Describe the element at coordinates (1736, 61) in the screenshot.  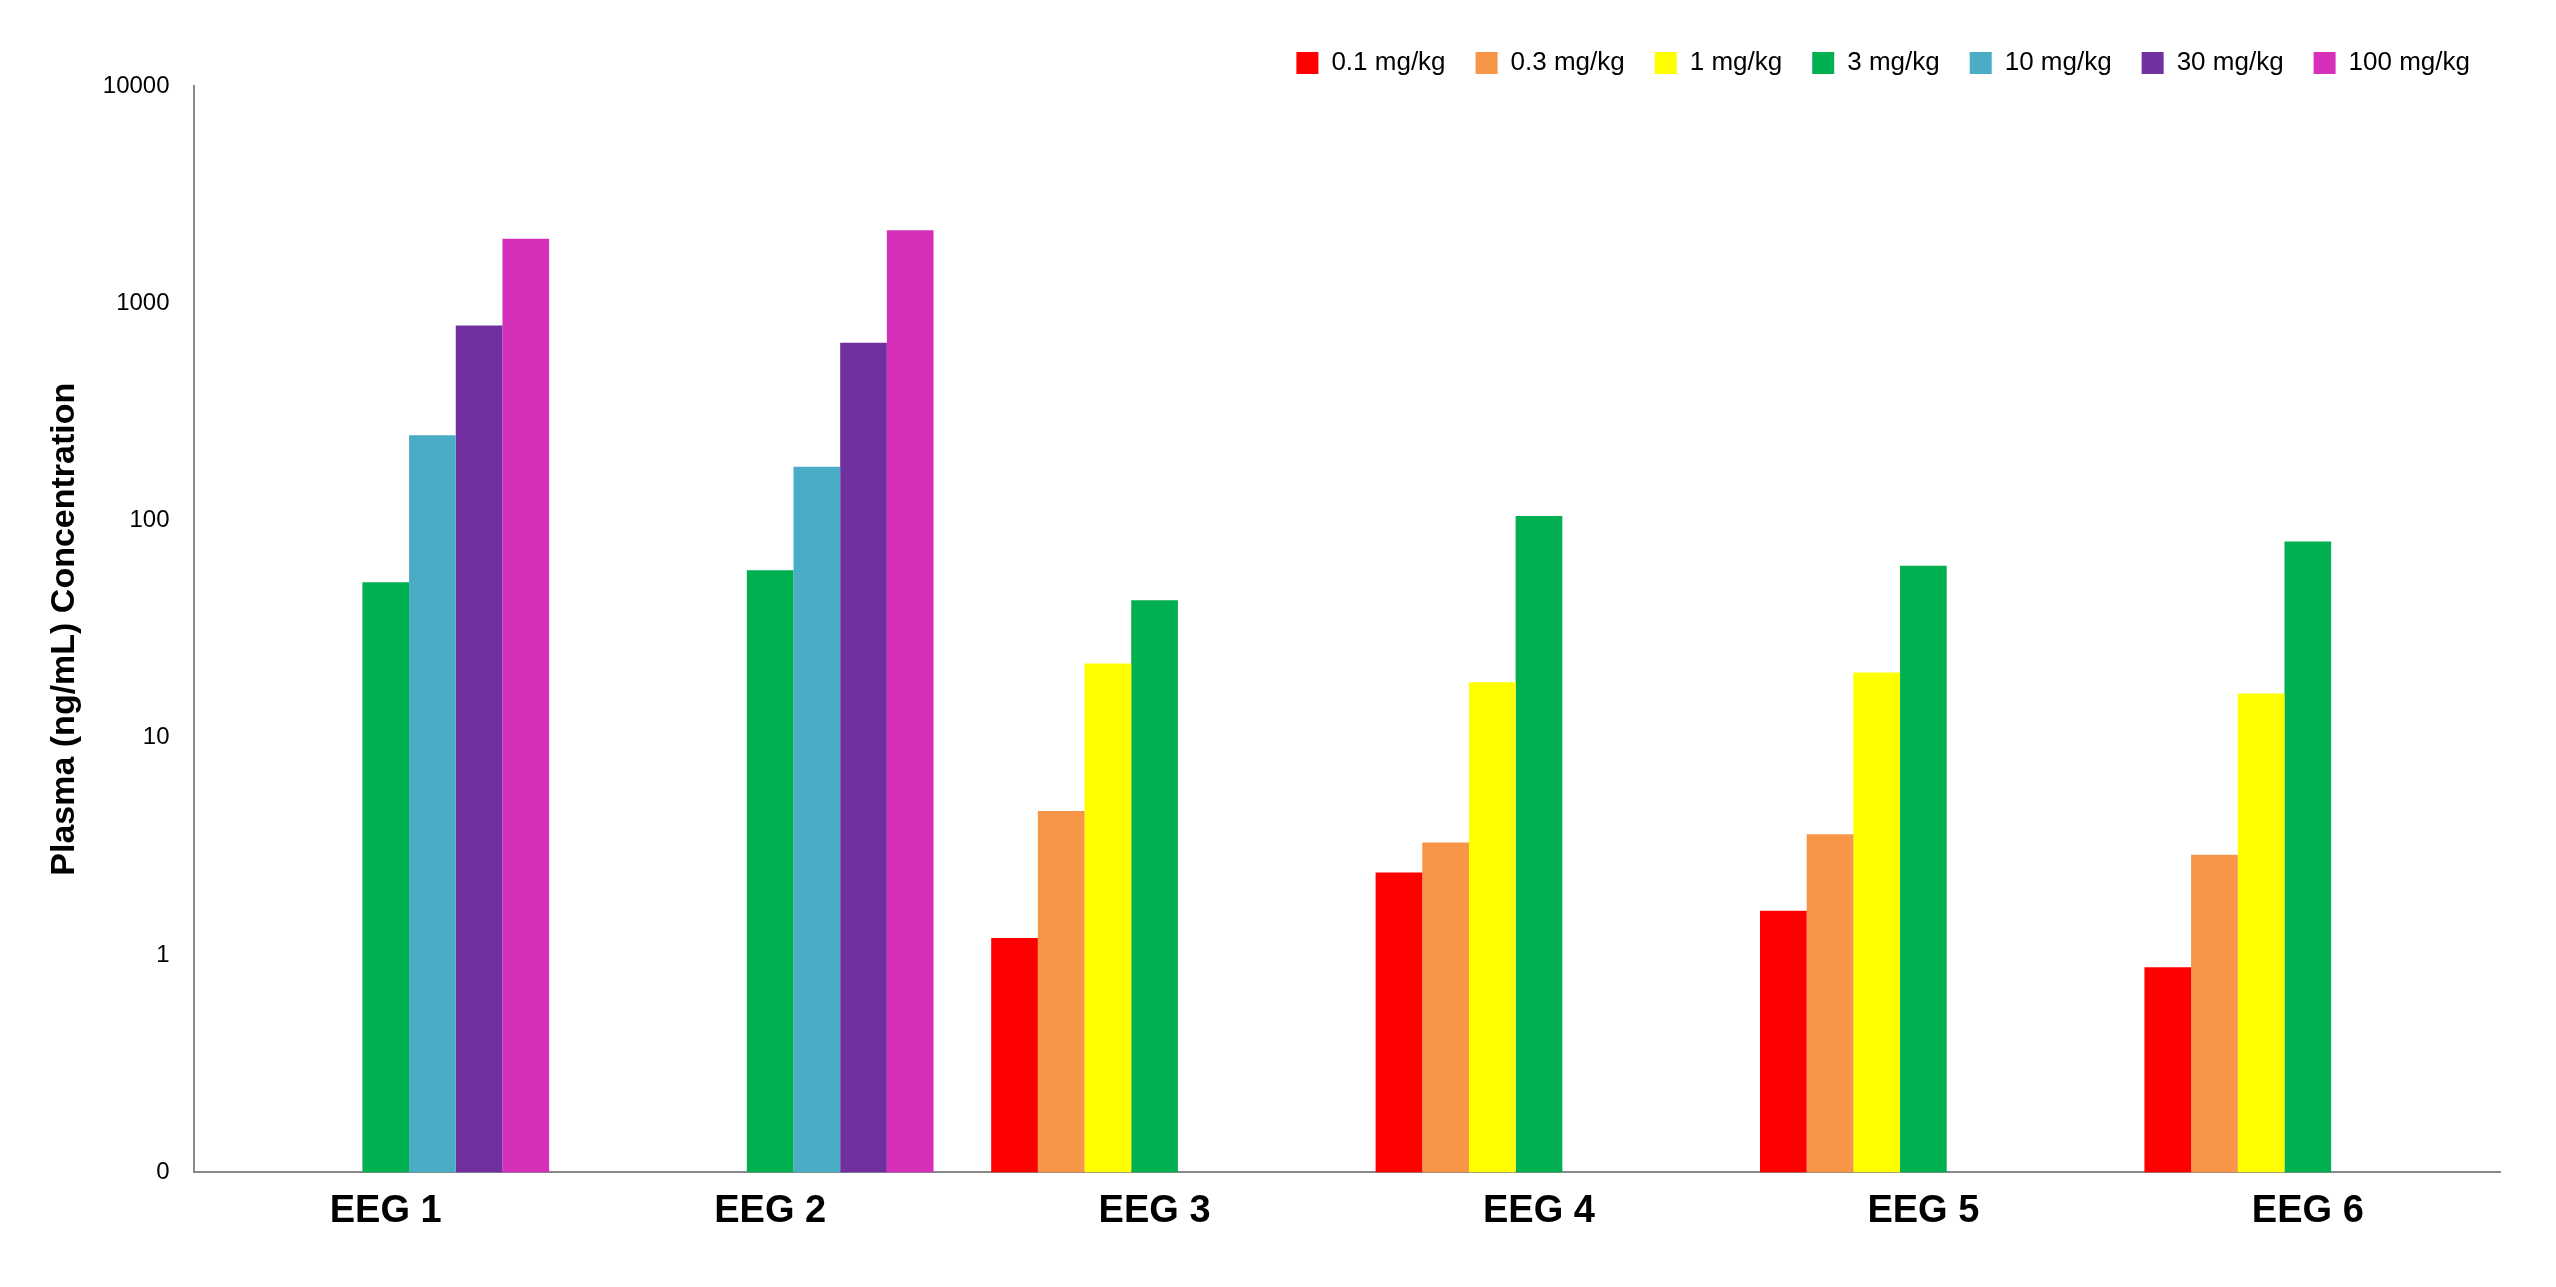
I see `legend-label: 1 mg/kg` at that location.